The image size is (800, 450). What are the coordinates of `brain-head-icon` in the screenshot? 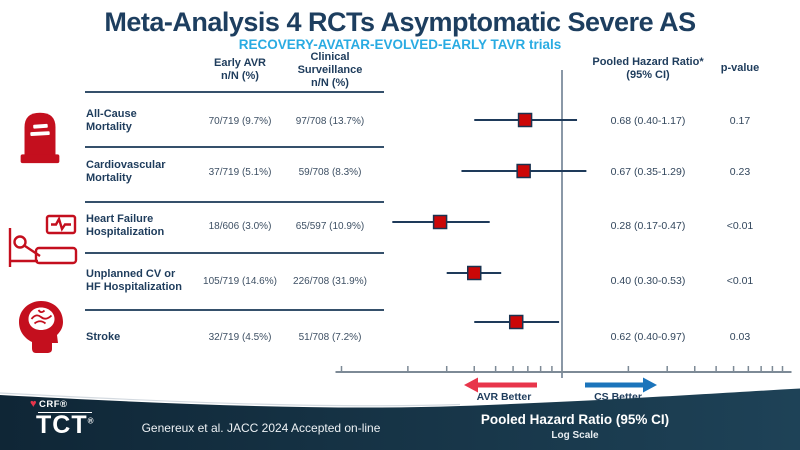 It's located at (42, 329).